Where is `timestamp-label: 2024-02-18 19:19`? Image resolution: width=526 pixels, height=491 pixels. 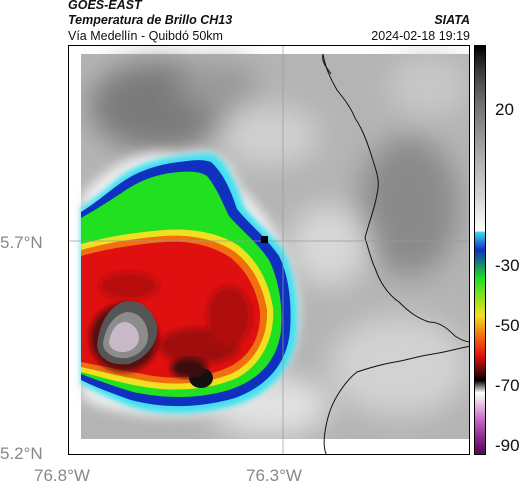
timestamp-label: 2024-02-18 19:19 is located at coordinates (420, 36).